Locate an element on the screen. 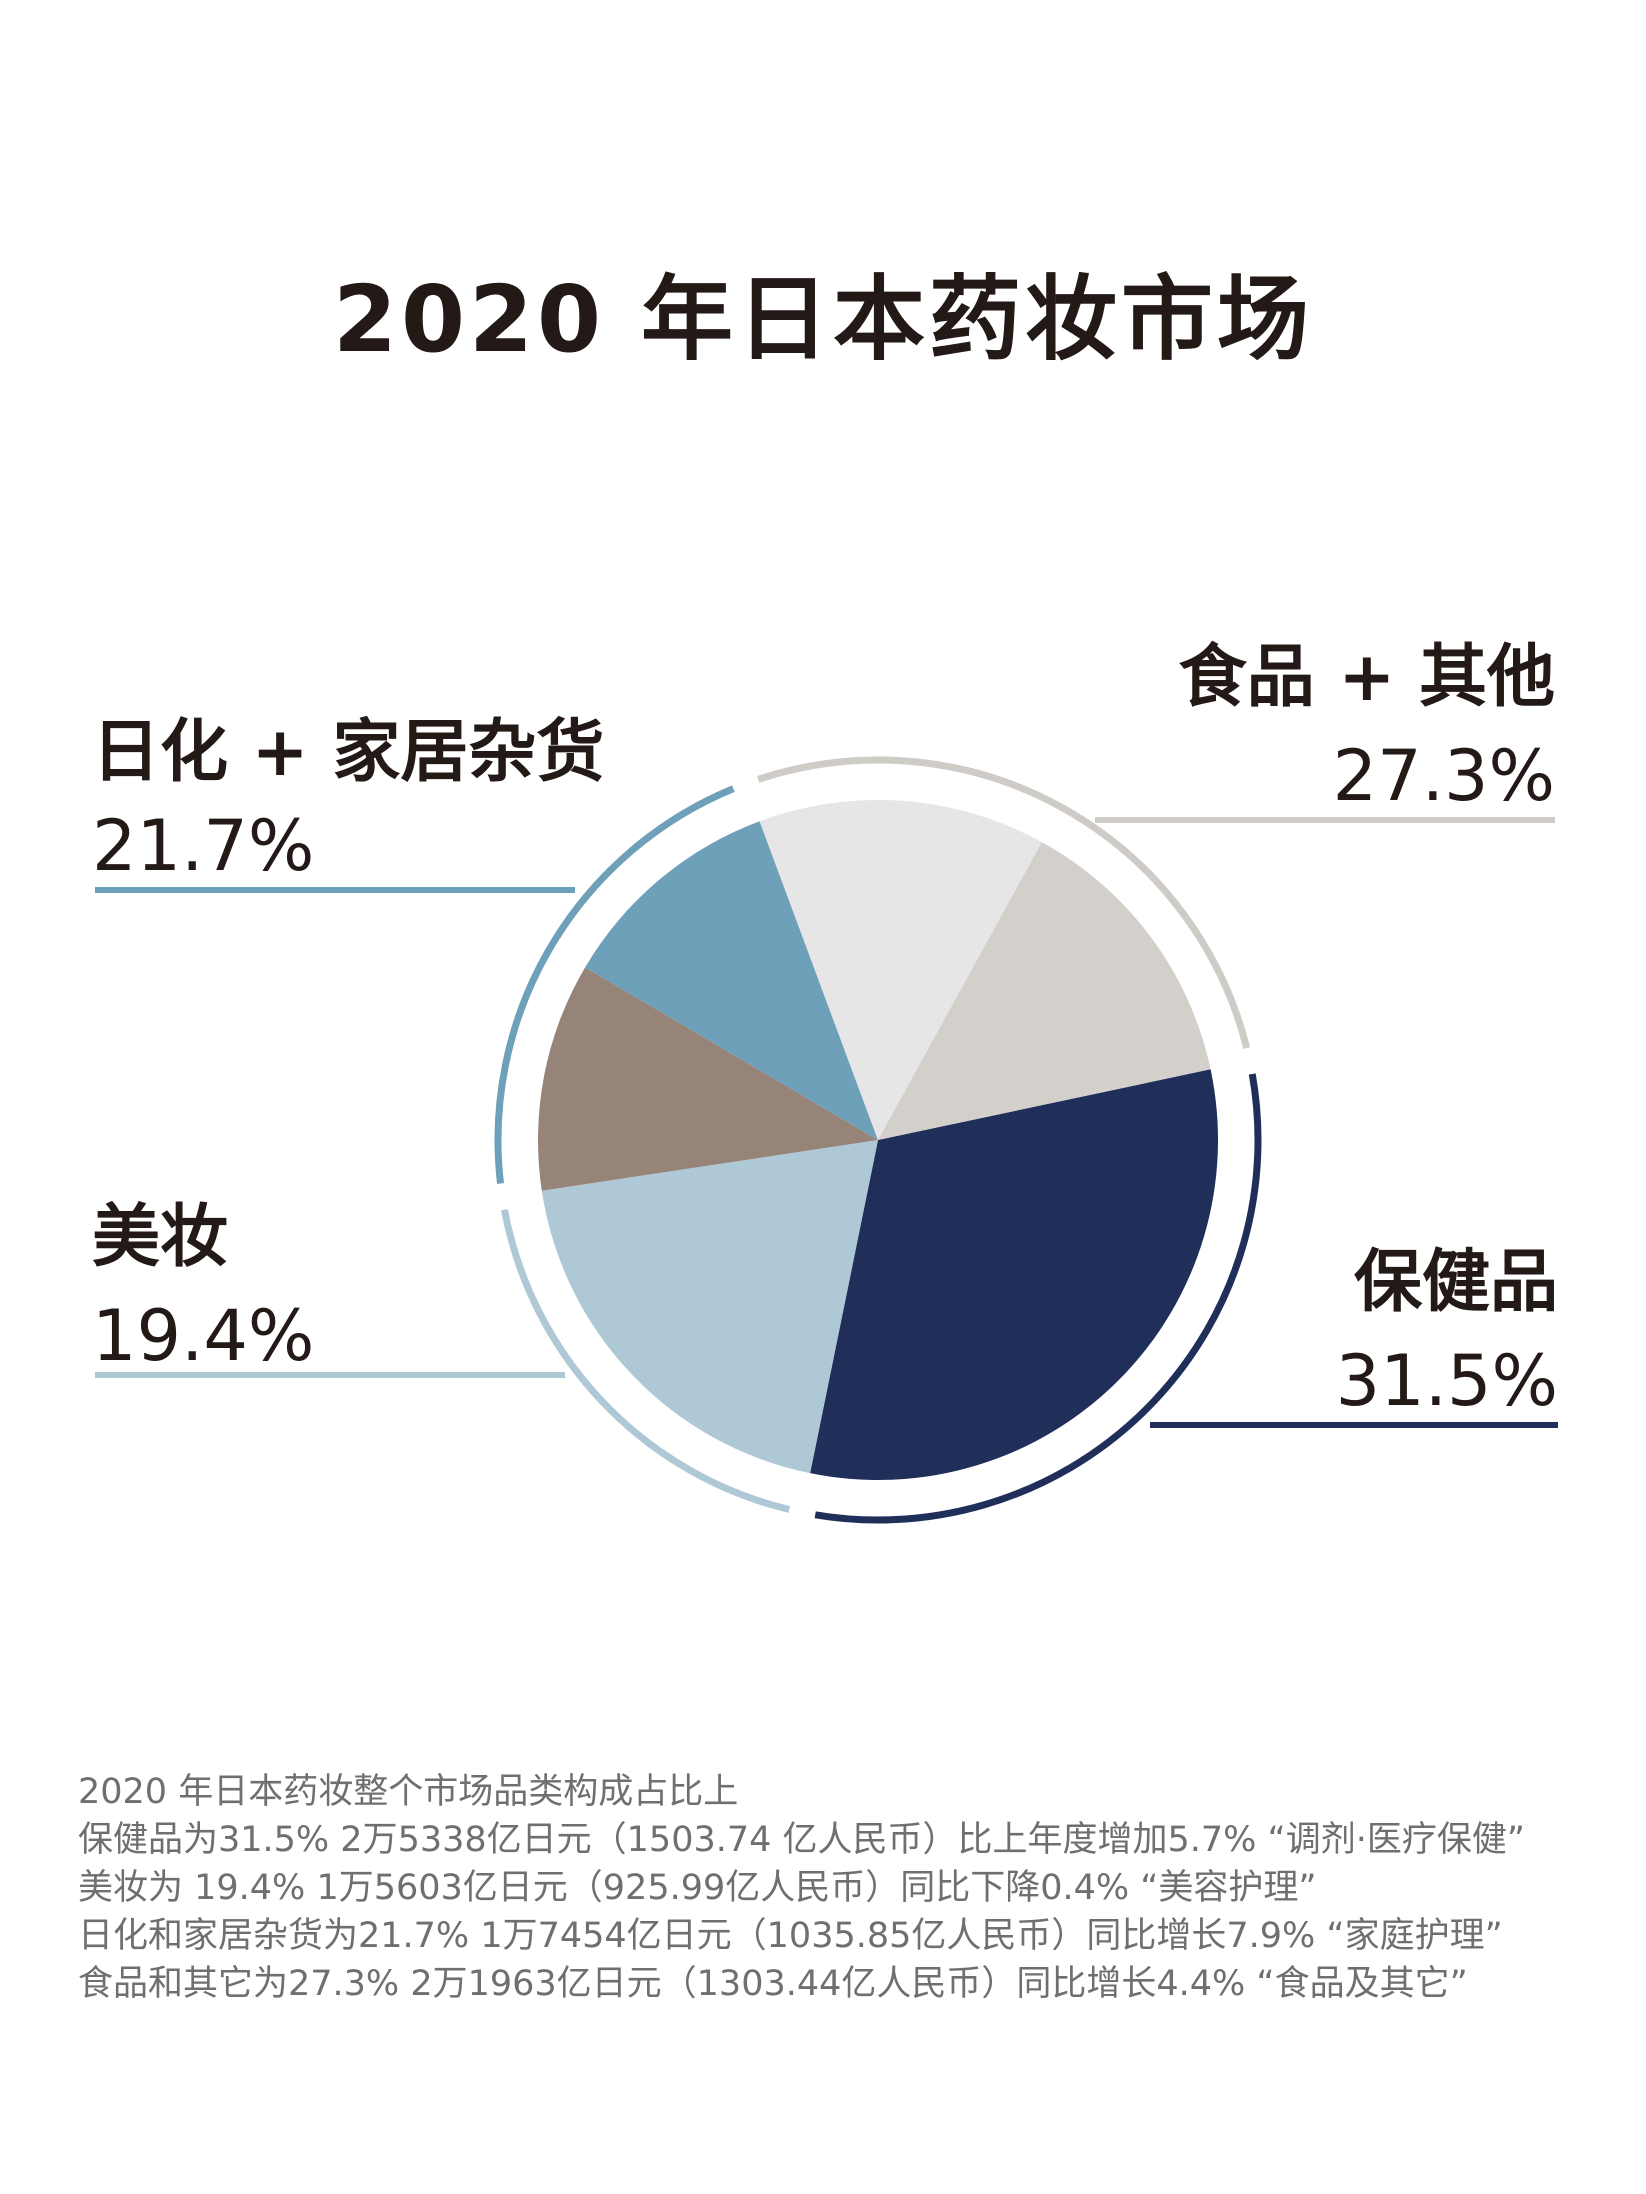 The image size is (1646, 2194). slice-label-value: 19.4% is located at coordinates (203, 1336).